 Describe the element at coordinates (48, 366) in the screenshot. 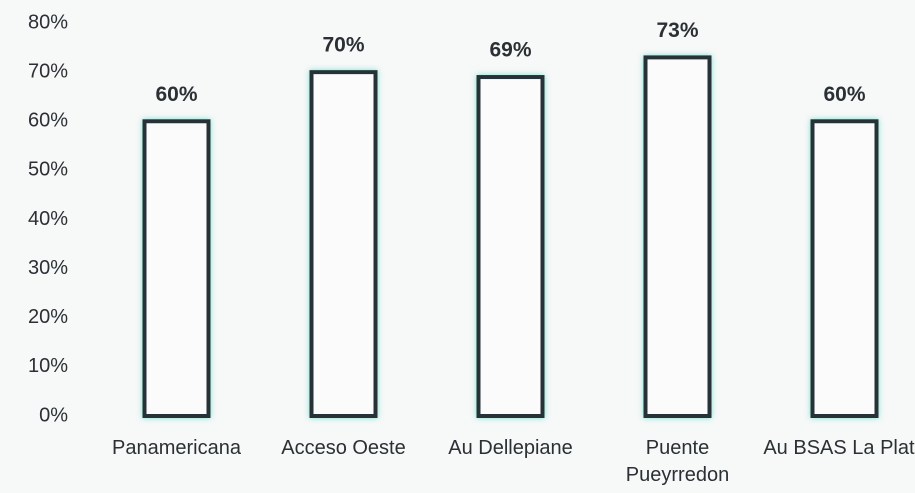

I see `y-tick-label: 10%` at that location.